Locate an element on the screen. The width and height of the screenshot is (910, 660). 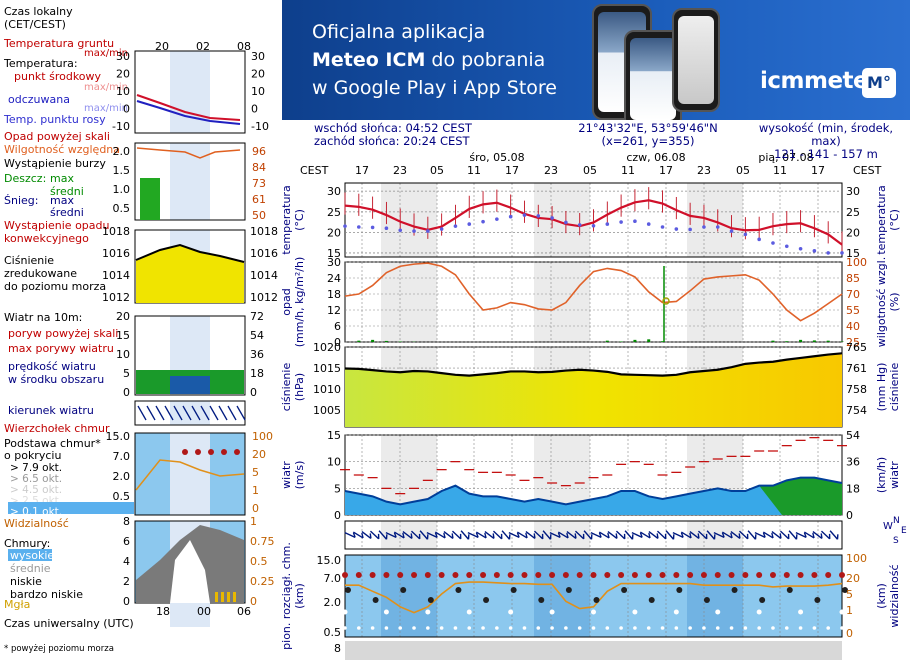
y2-tick-label: 20 is located at coordinates (853, 232).